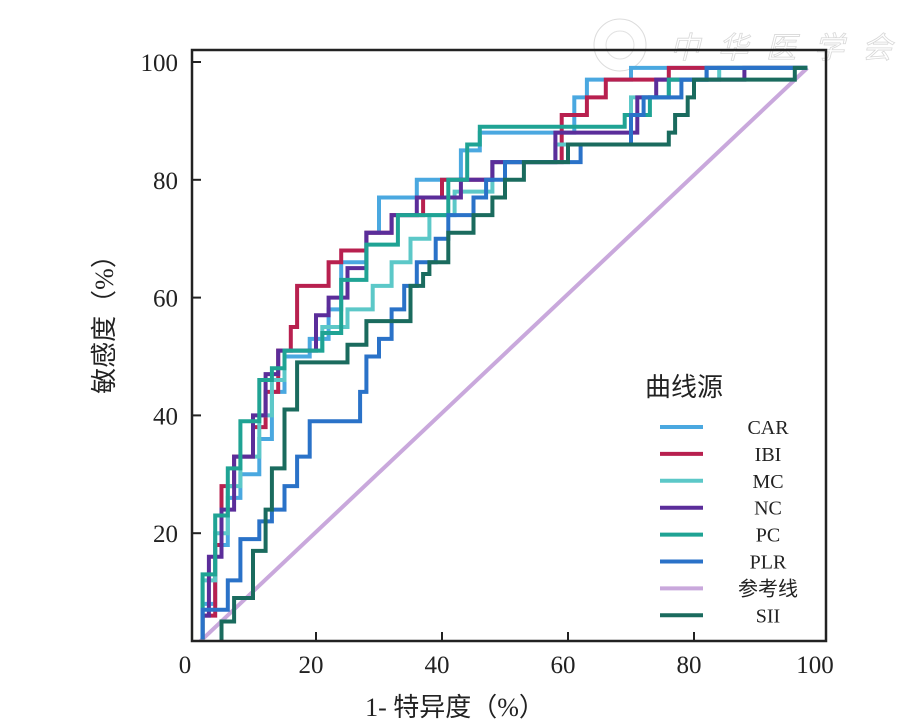 The height and width of the screenshot is (727, 910). Describe the element at coordinates (767, 482) in the screenshot. I see `legend-label: MC` at that location.